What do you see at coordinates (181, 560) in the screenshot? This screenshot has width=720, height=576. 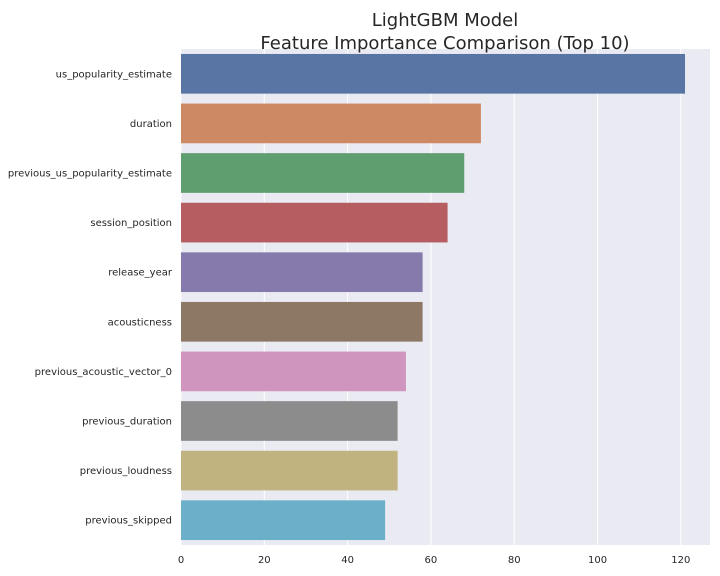 I see `x-tick-label: 0` at bounding box center [181, 560].